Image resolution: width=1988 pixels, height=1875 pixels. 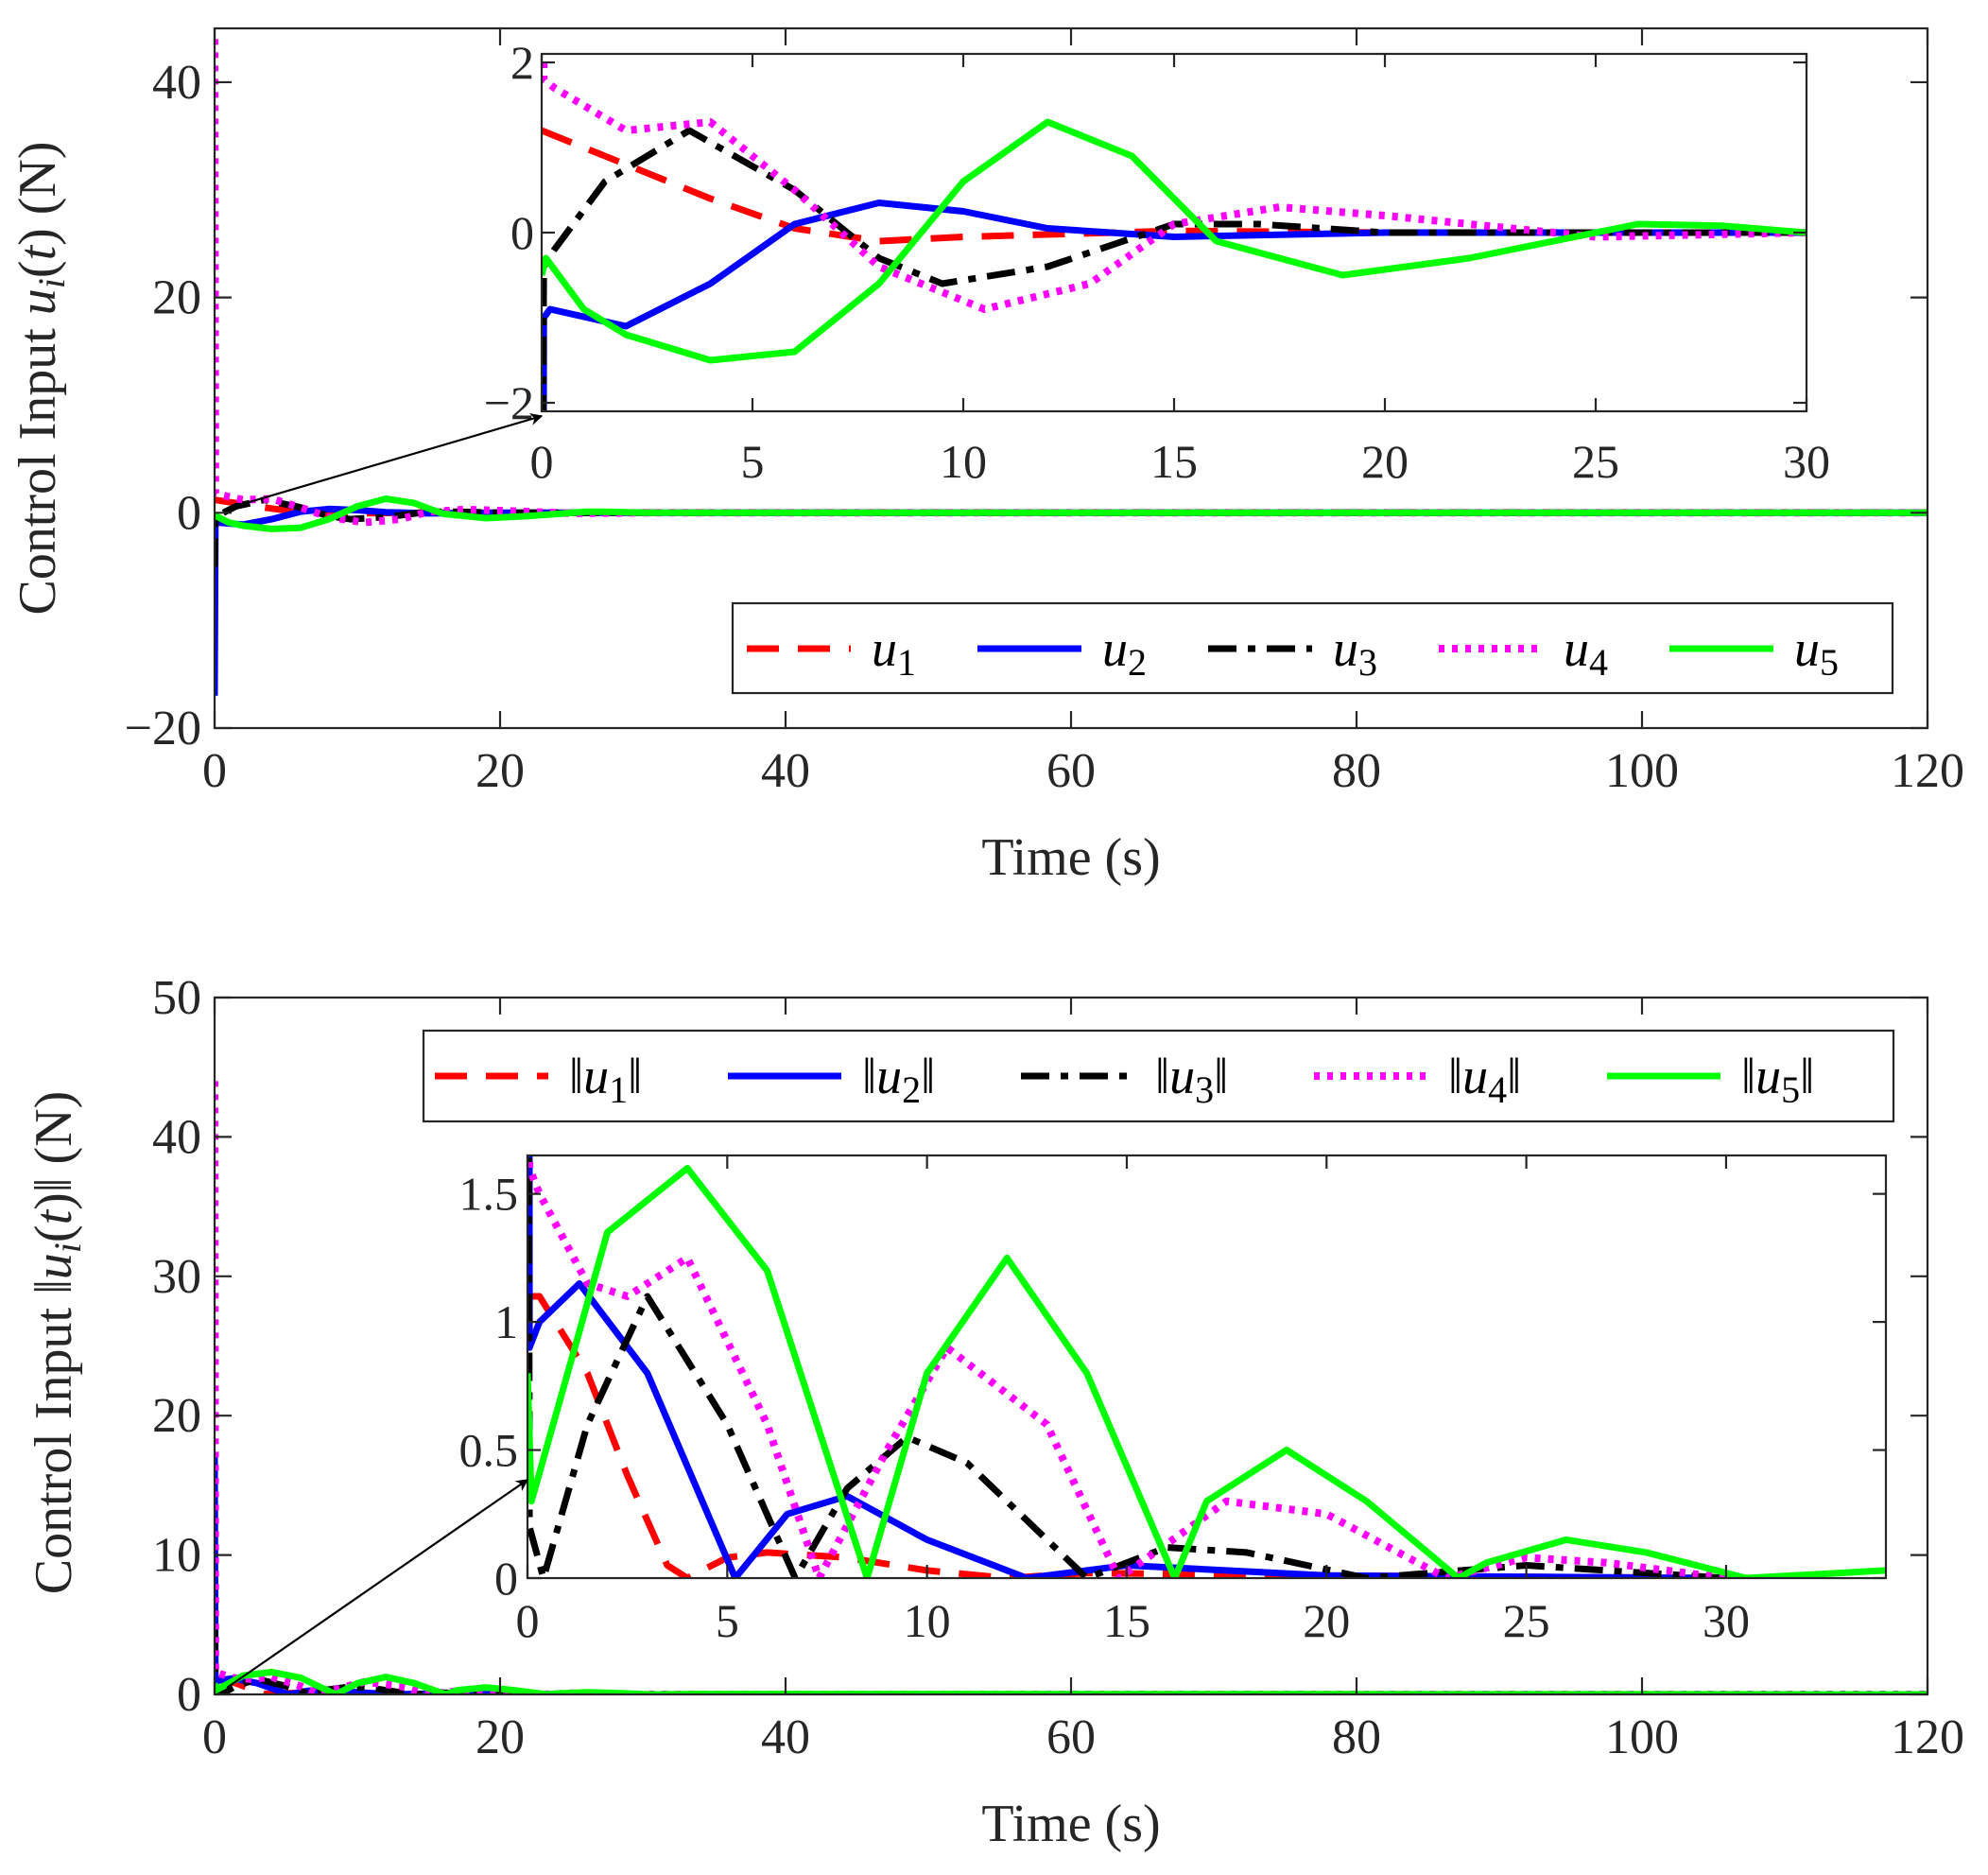 What do you see at coordinates (522, 233) in the screenshot?
I see `top-inset-ytick-label: 0` at bounding box center [522, 233].